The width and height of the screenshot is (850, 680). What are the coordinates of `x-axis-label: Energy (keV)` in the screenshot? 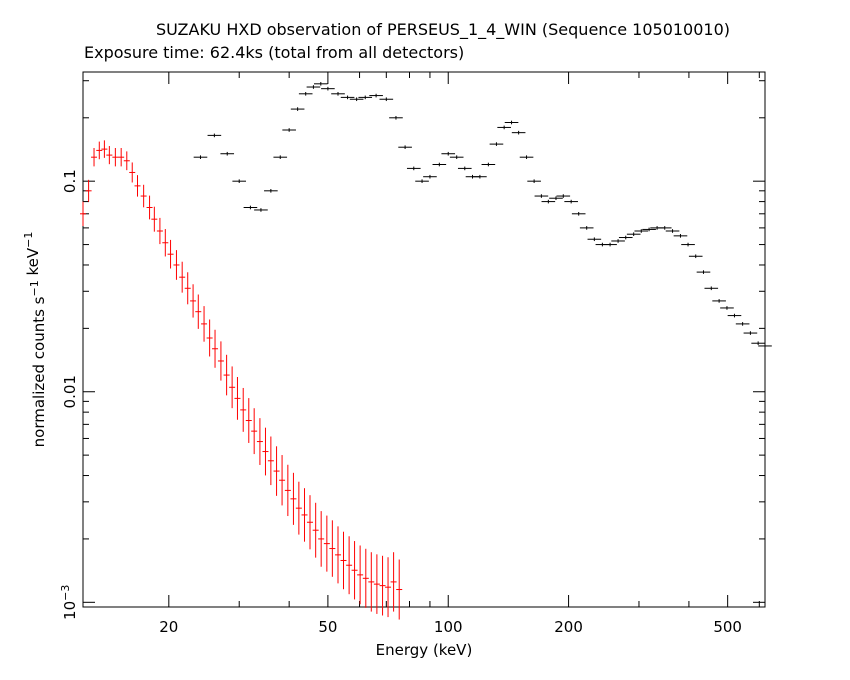 It's located at (424, 650).